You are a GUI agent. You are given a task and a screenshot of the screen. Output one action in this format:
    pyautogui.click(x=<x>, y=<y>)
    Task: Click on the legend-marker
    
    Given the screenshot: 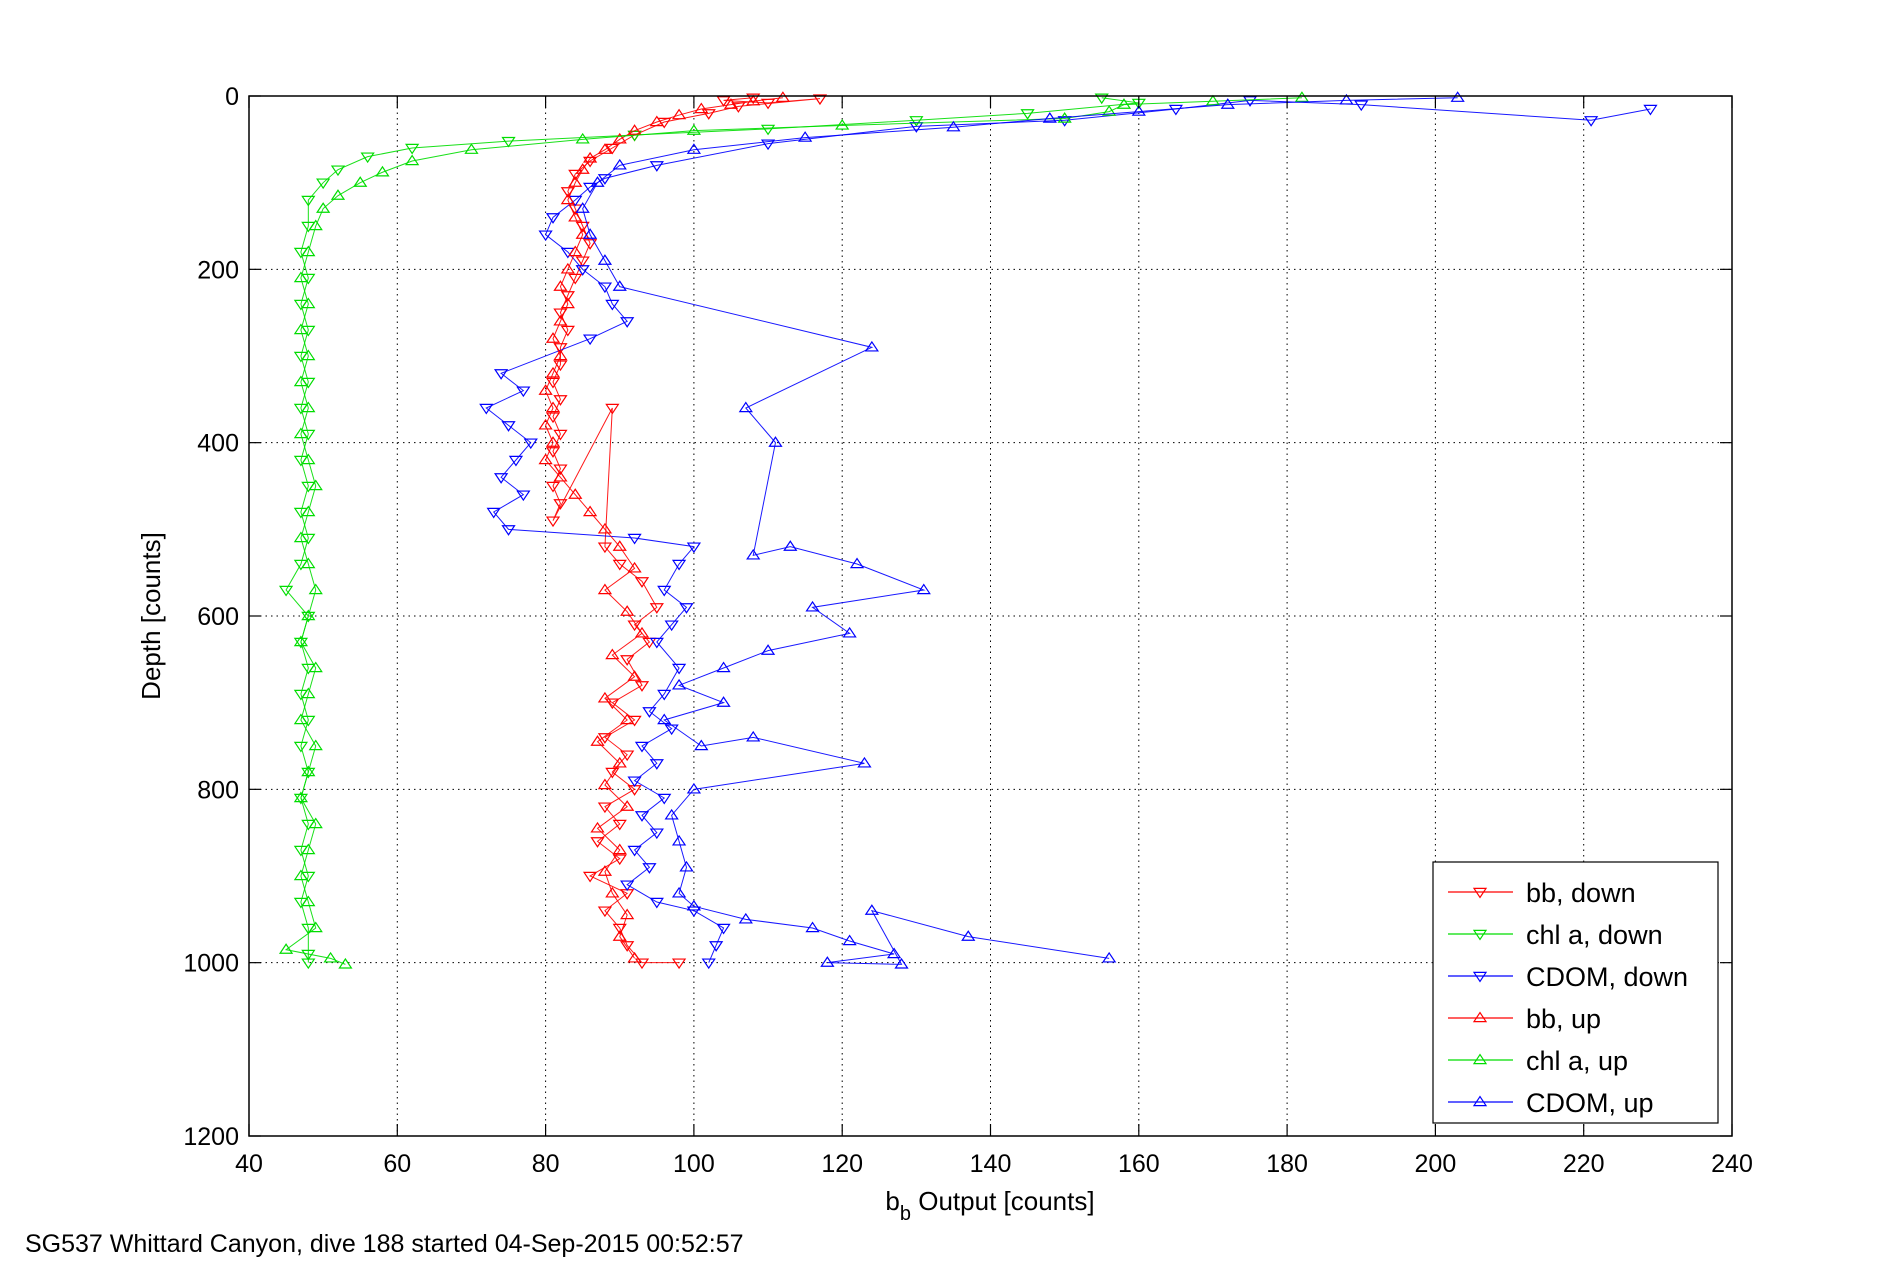 What is the action you would take?
    pyautogui.click(x=1480, y=977)
    